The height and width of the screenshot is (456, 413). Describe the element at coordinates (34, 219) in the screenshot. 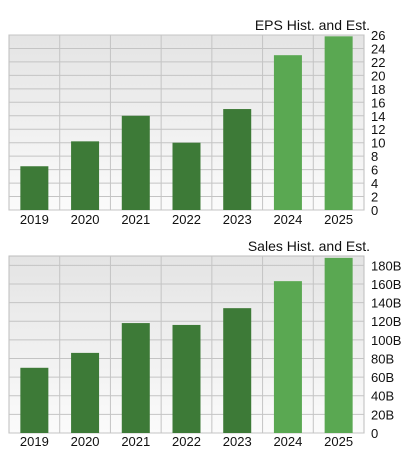

I see `eps-x-tick-label: 2019` at that location.